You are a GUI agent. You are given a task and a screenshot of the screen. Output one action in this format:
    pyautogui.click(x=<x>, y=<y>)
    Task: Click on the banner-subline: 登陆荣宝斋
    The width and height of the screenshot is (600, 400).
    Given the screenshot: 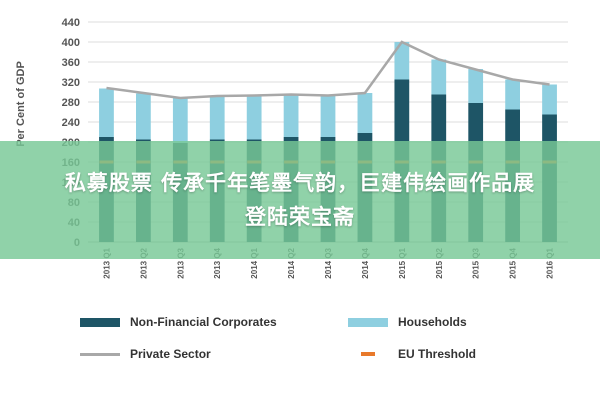 What is the action you would take?
    pyautogui.click(x=300, y=217)
    